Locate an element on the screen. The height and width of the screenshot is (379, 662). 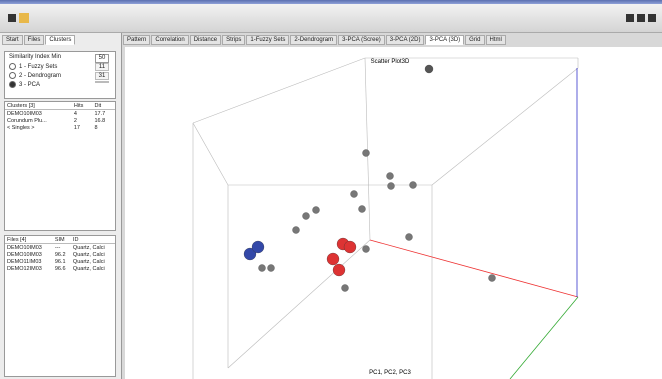
table-cell: 96.2 is located at coordinates (60, 254).